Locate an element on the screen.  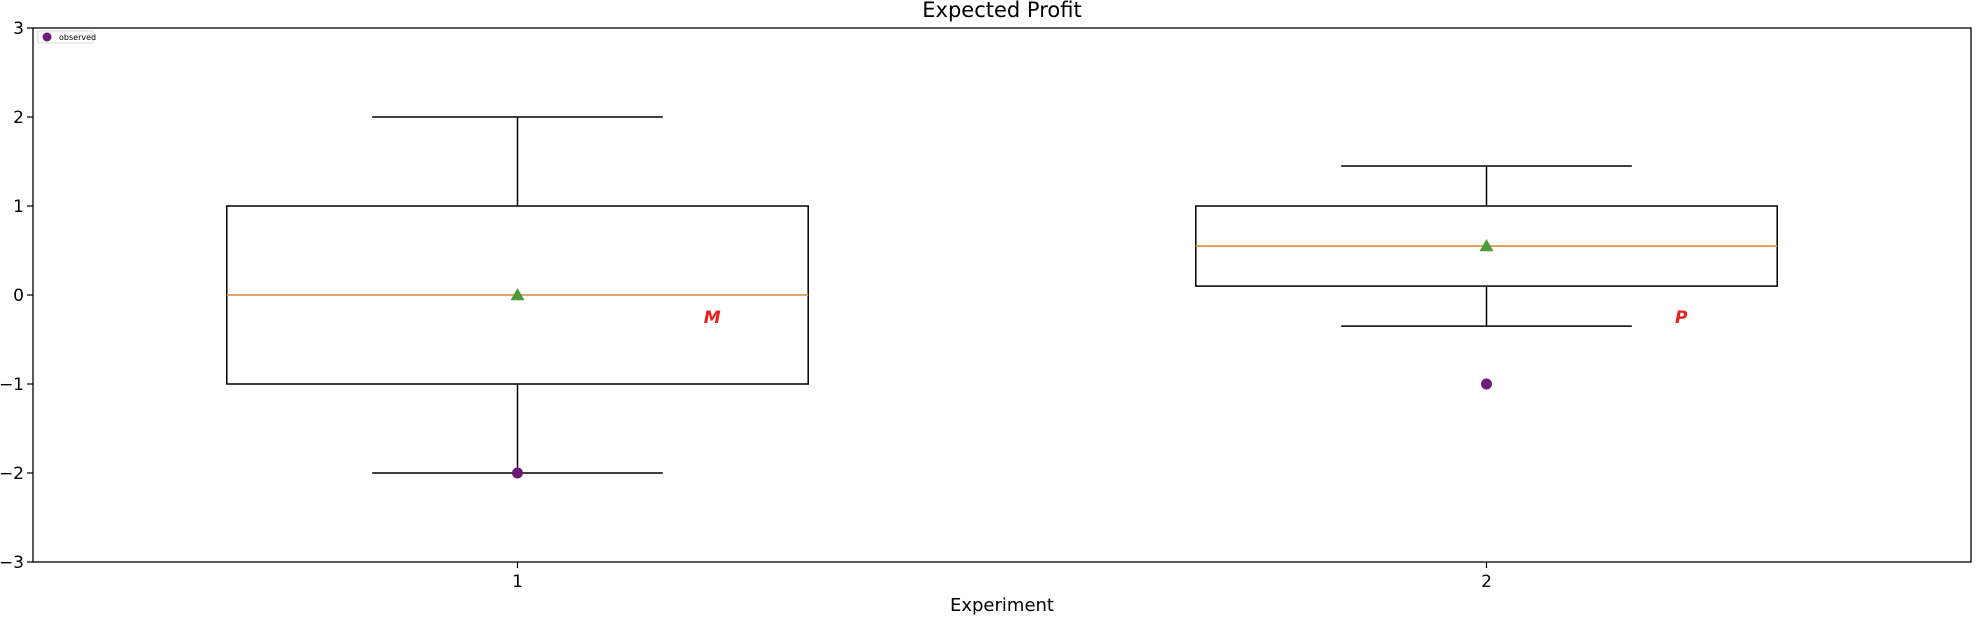
y-tick-label: 2 is located at coordinates (18, 118).